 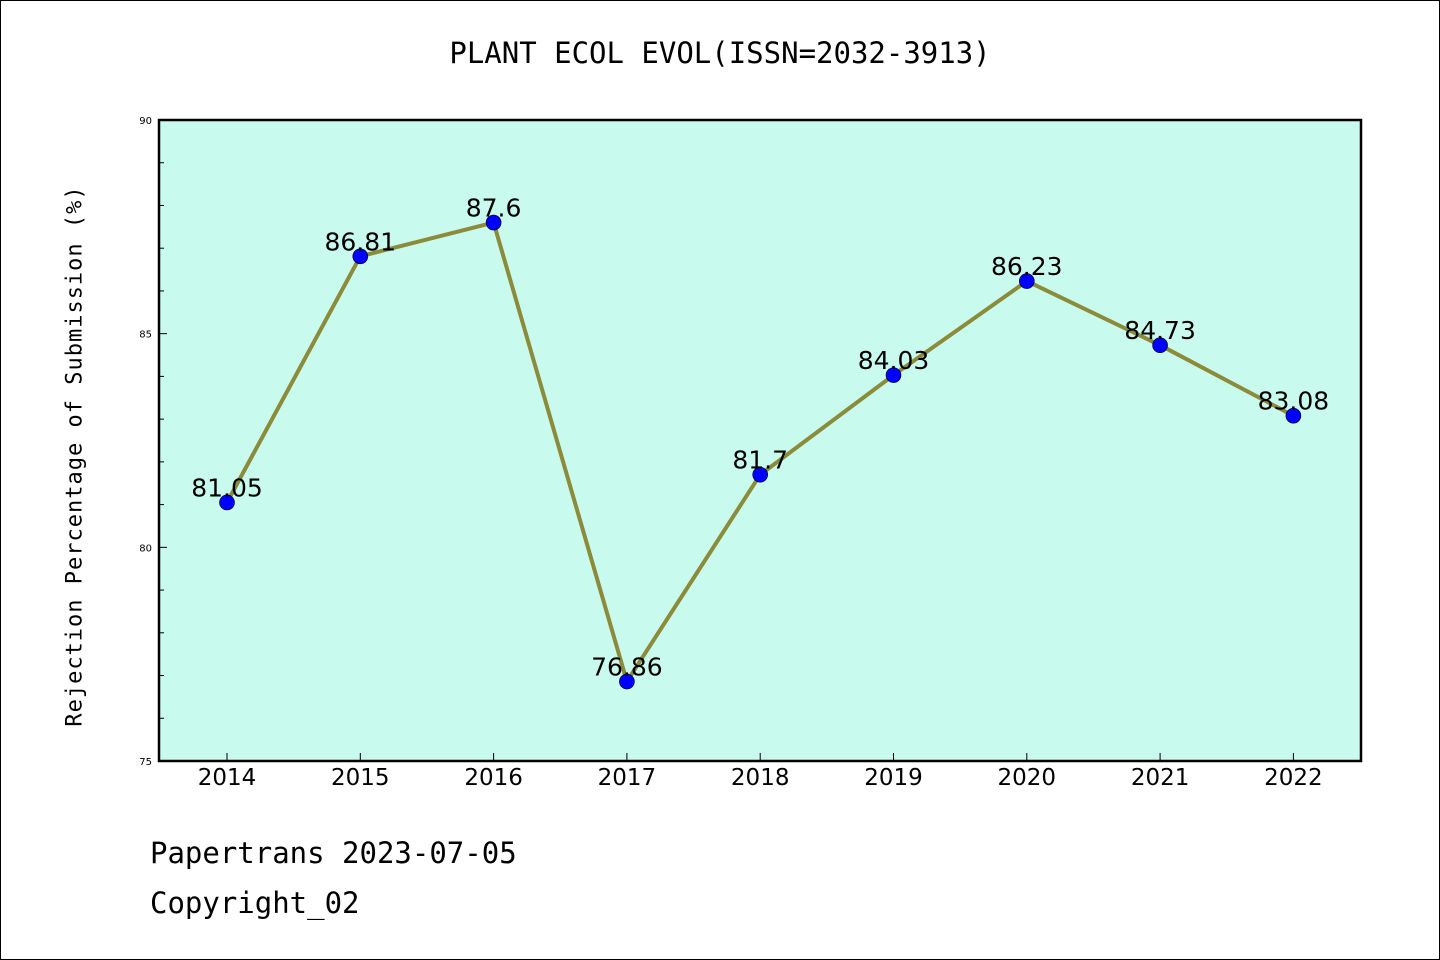 What do you see at coordinates (760, 778) in the screenshot?
I see `x-tick-label: 2018` at bounding box center [760, 778].